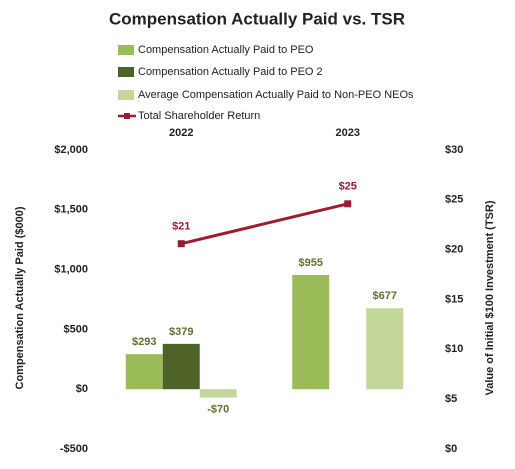  What do you see at coordinates (454, 150) in the screenshot?
I see `y2-tick-label: $30` at bounding box center [454, 150].